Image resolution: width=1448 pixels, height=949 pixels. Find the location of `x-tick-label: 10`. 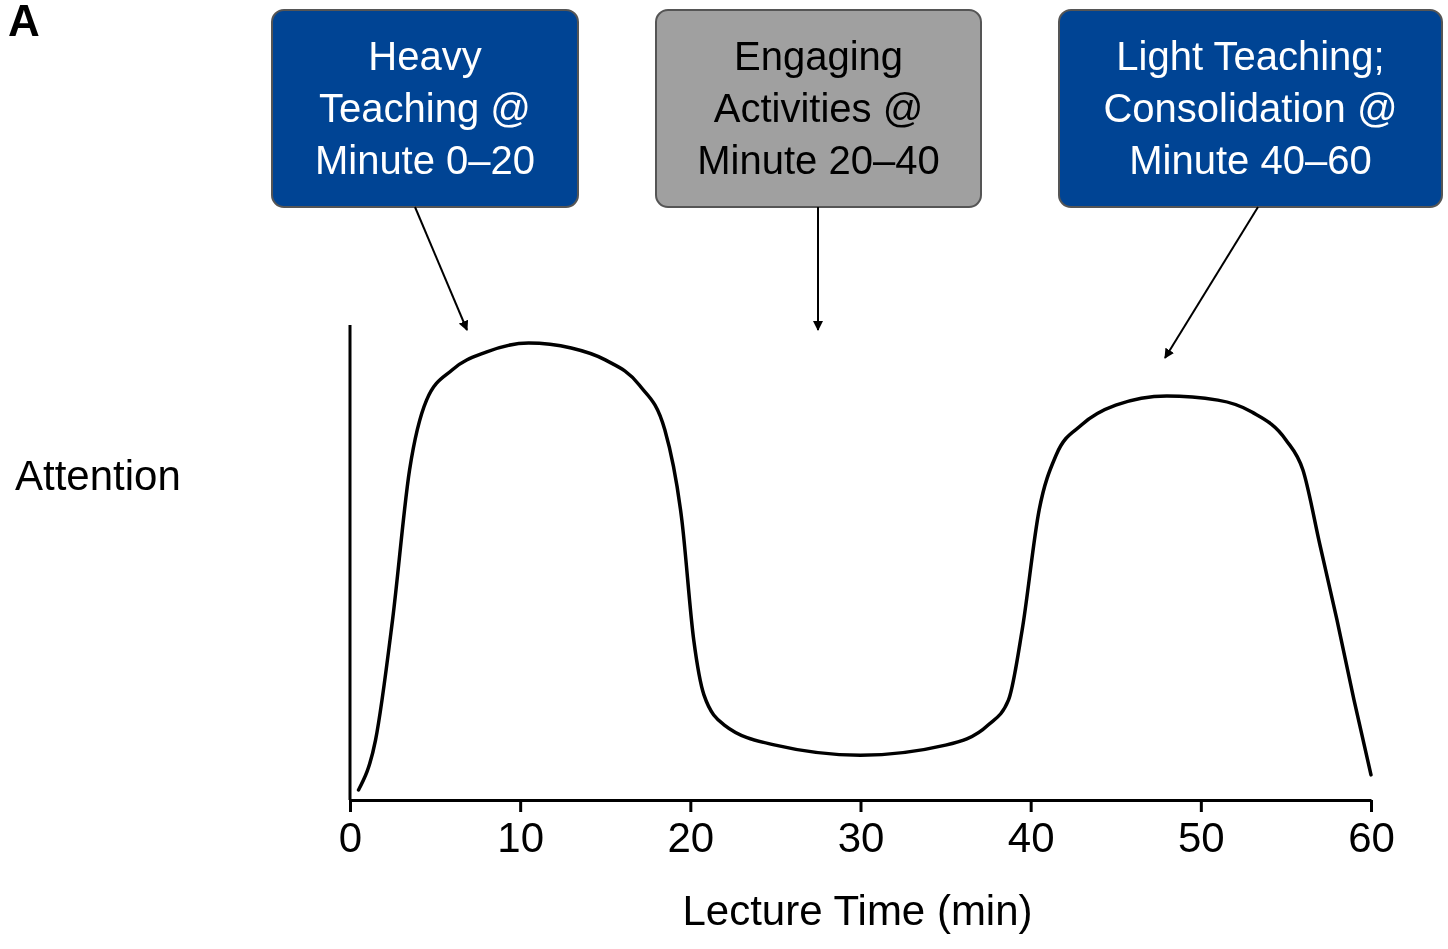

x-tick-label: 10 is located at coordinates (521, 837).